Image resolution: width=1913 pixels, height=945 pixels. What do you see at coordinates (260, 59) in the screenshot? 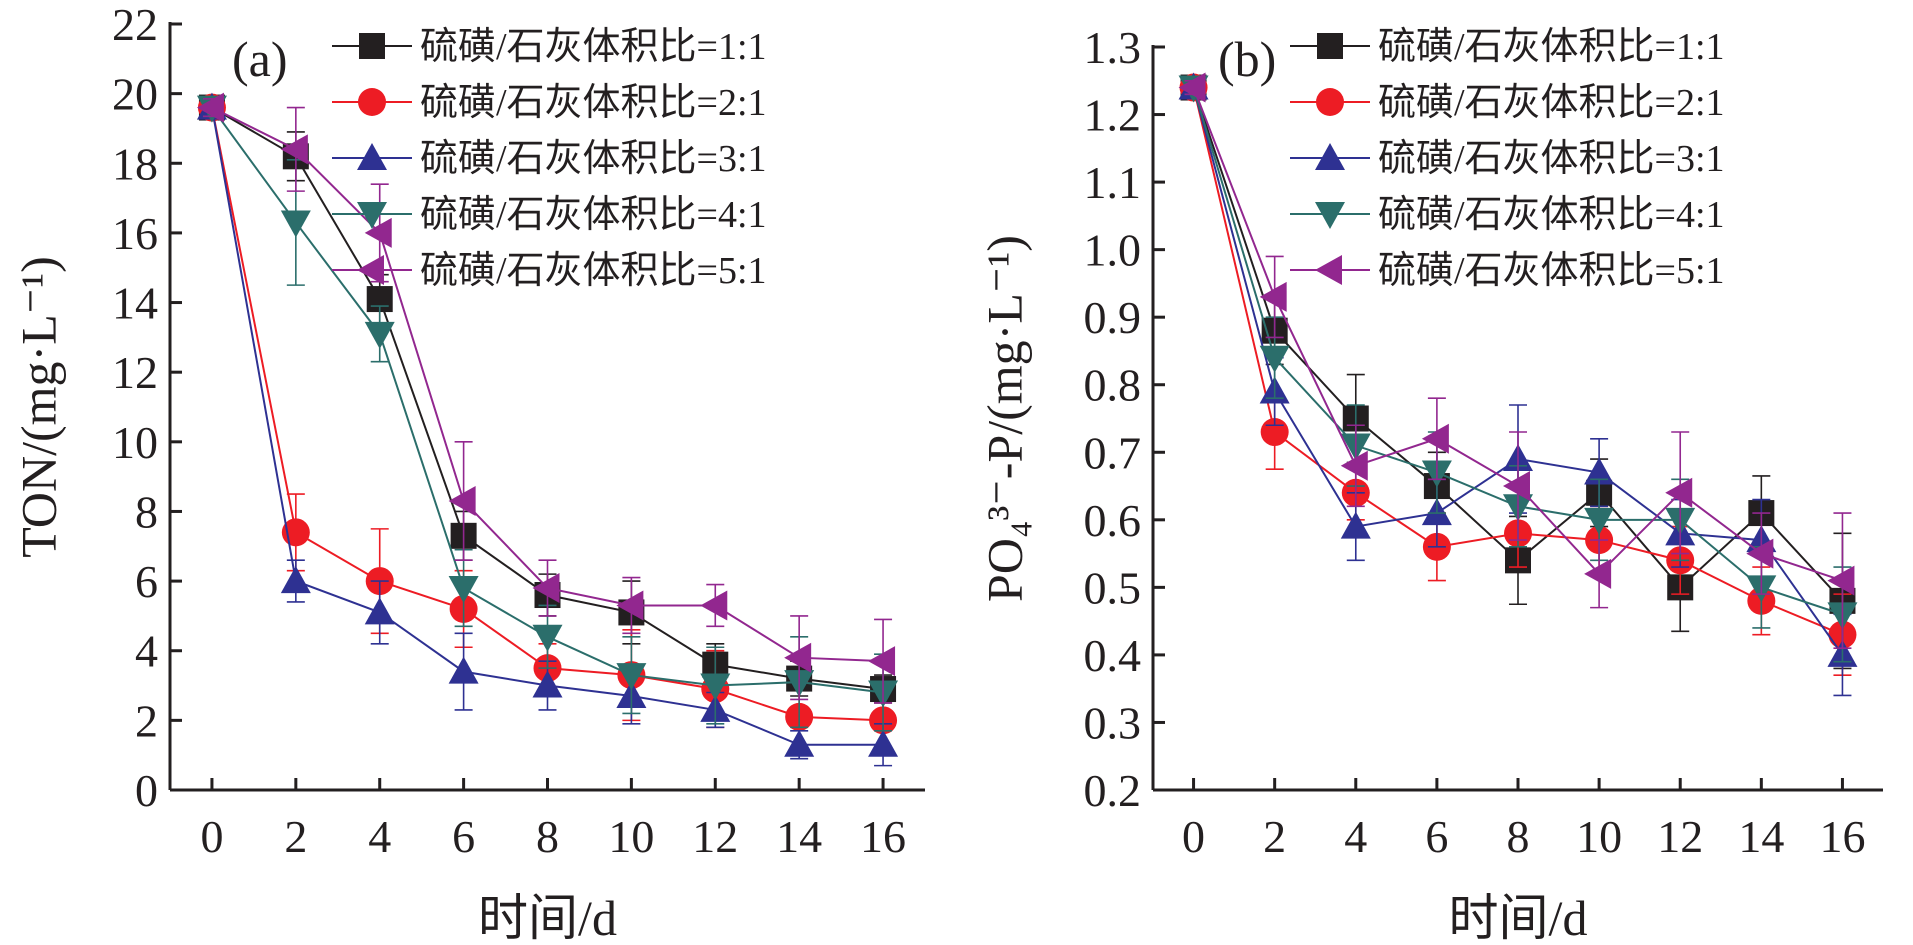
I see `panel-label: (a)` at bounding box center [260, 59].